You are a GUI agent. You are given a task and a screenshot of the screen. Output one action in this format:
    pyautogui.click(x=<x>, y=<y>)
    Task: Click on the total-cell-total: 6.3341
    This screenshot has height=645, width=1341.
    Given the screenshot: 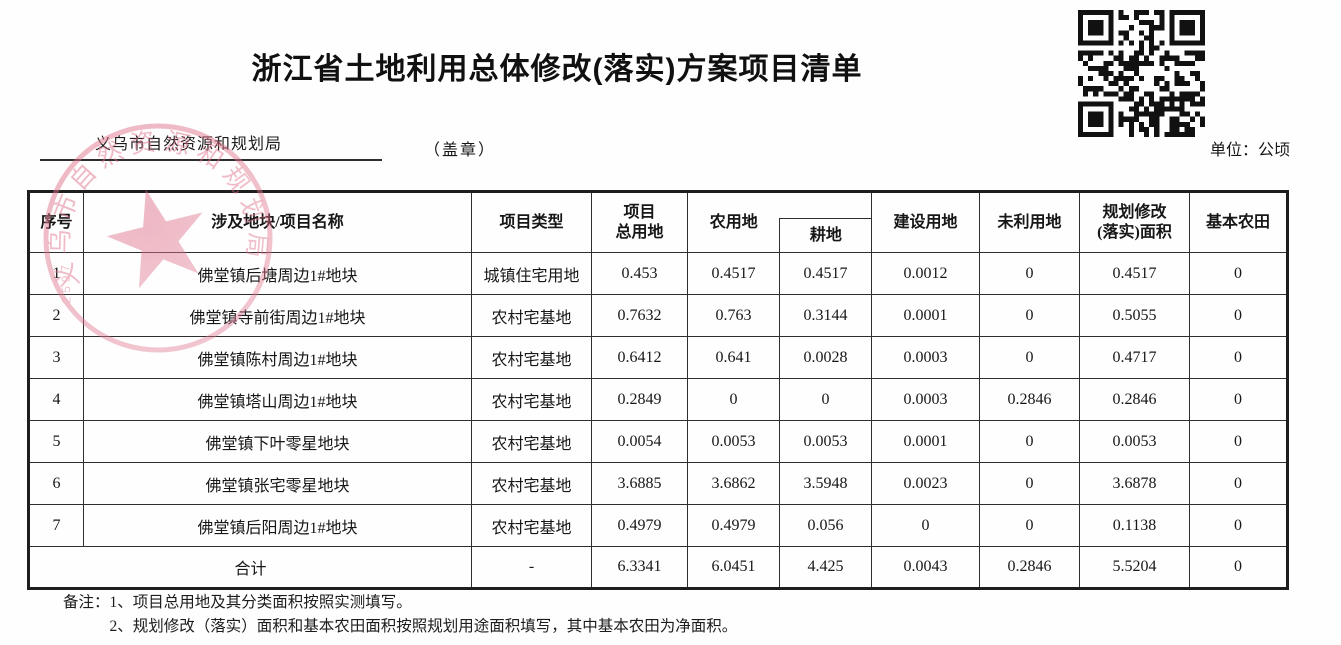 What is the action you would take?
    pyautogui.click(x=639, y=567)
    